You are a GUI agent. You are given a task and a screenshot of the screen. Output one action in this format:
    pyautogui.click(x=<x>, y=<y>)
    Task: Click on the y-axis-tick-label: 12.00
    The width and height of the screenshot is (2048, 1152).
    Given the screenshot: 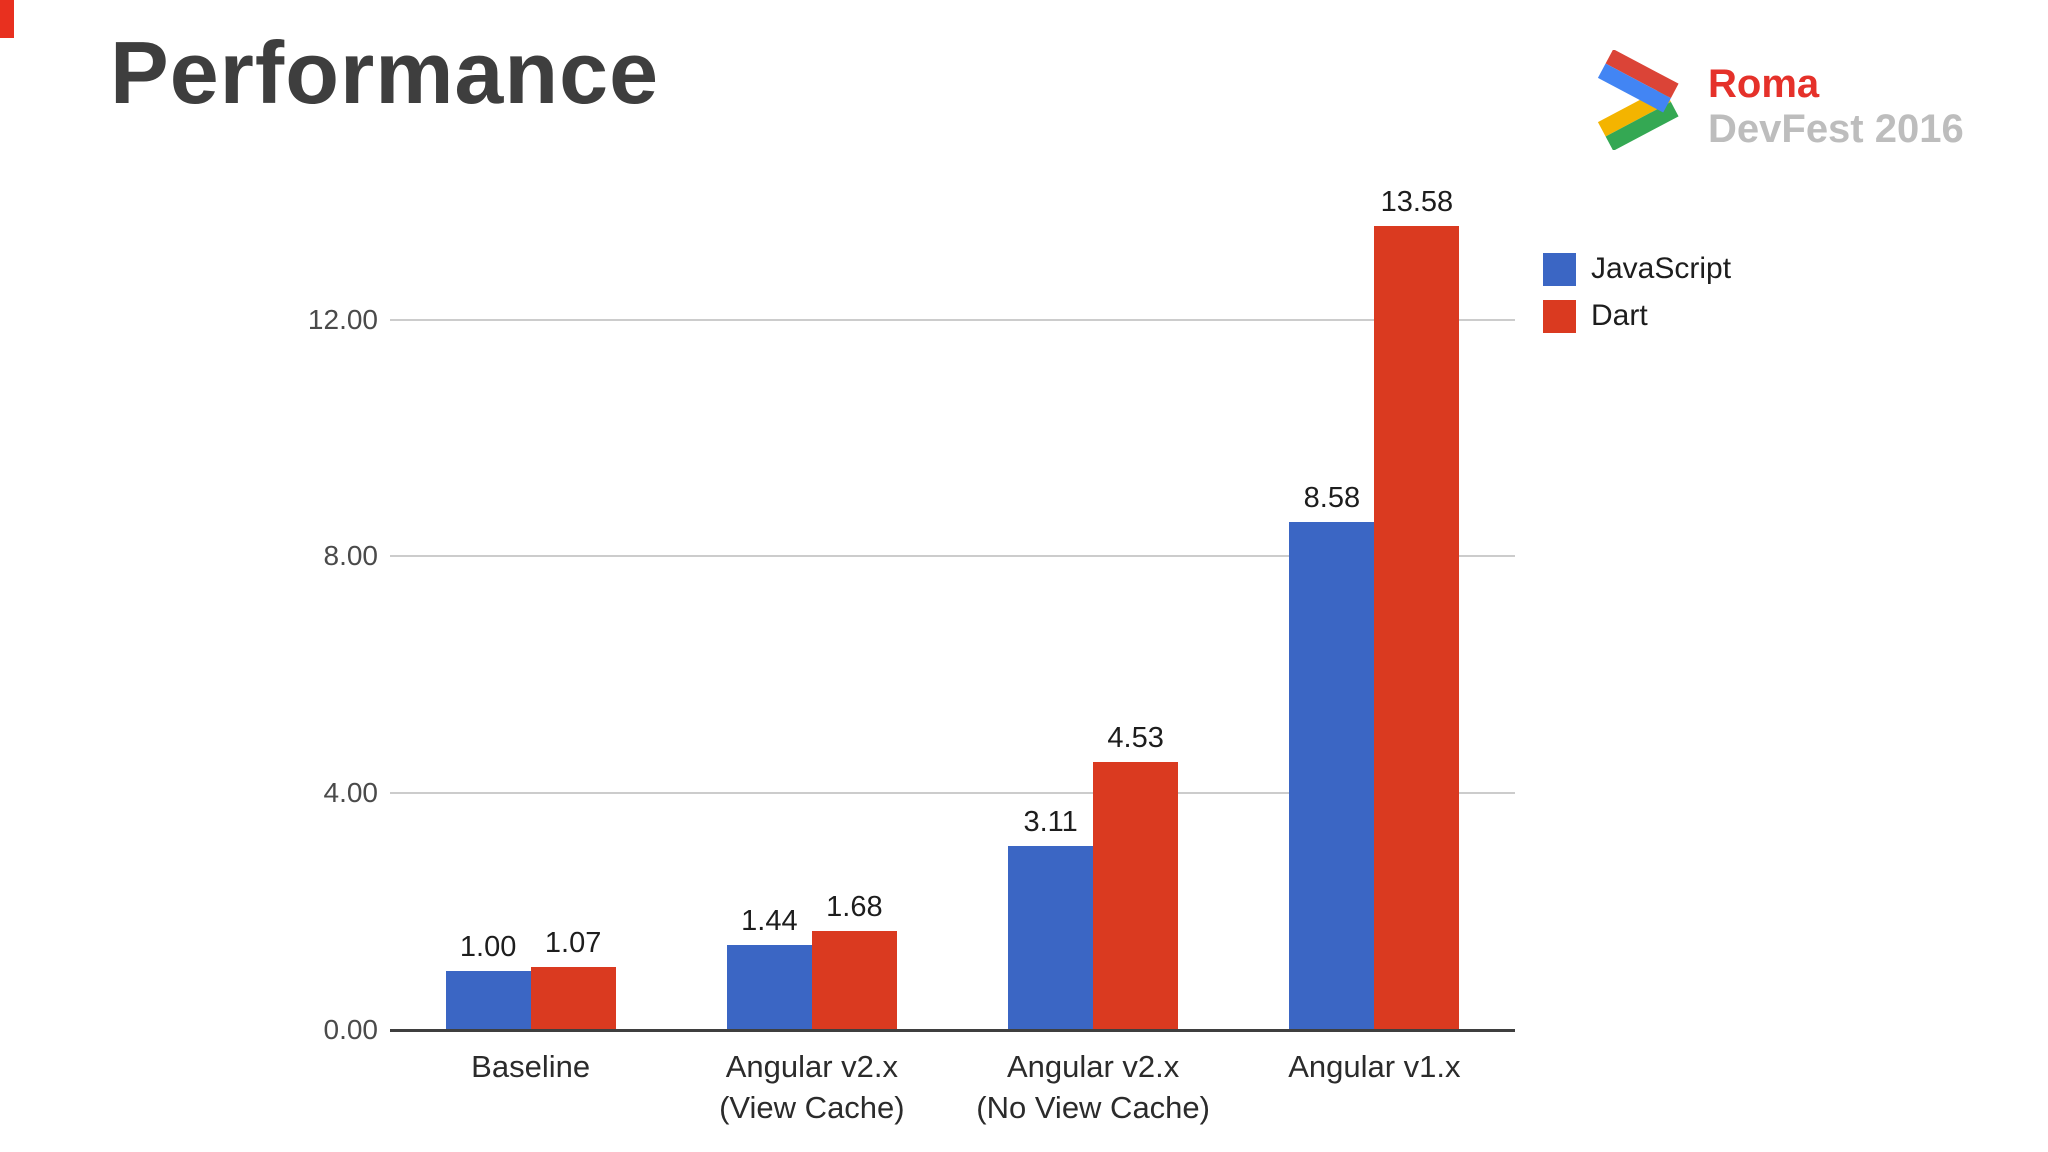 What is the action you would take?
    pyautogui.click(x=342, y=319)
    